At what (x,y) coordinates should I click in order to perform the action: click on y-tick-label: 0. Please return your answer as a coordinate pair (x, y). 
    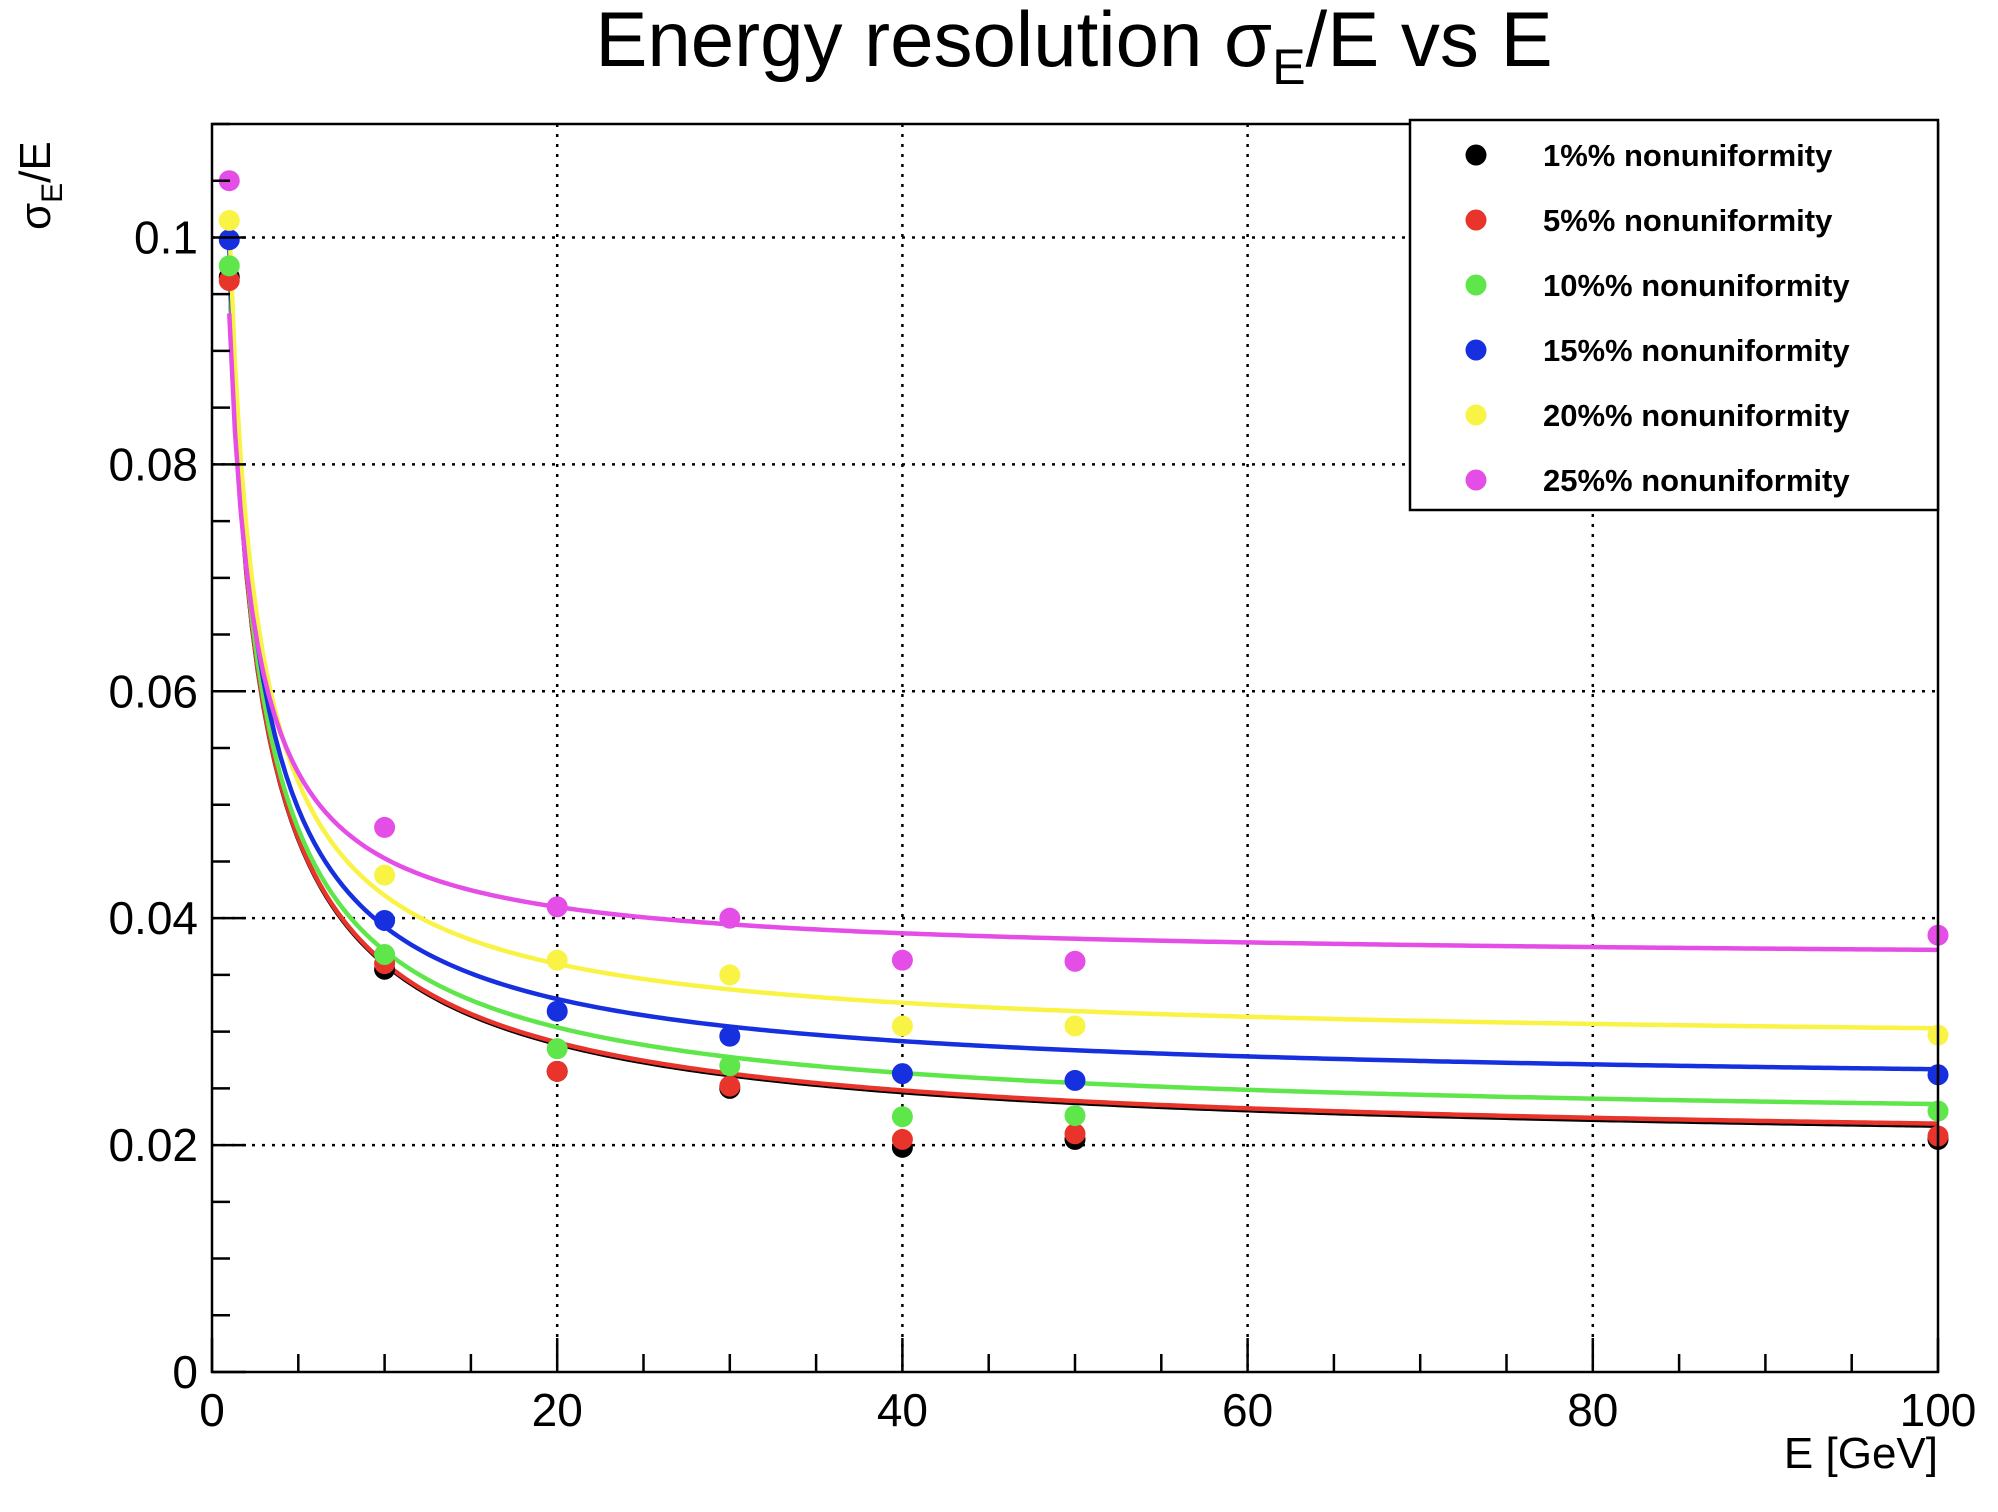
    Looking at the image, I should click on (185, 1372).